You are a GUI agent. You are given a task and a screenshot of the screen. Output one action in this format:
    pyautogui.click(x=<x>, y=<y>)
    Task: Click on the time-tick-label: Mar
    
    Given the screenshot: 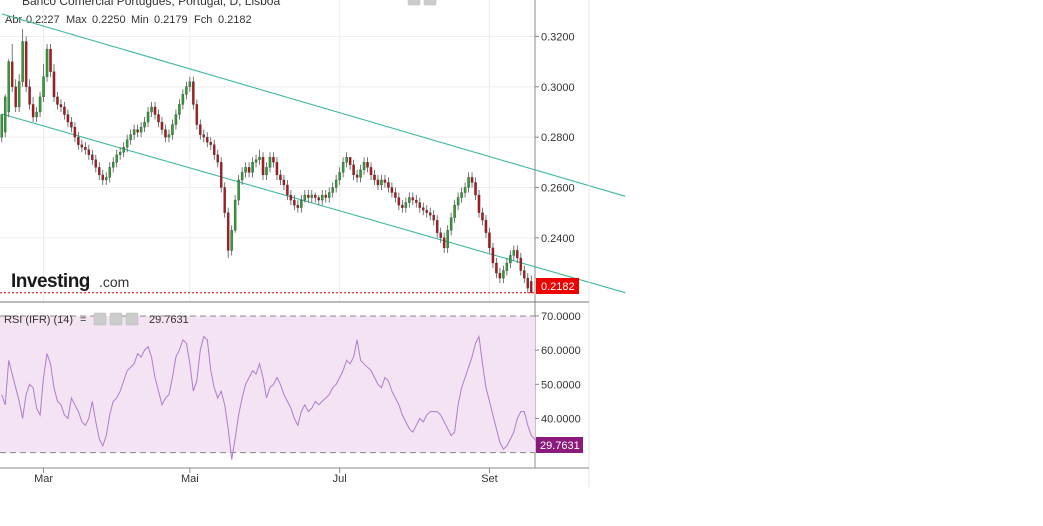 What is the action you would take?
    pyautogui.click(x=43, y=479)
    